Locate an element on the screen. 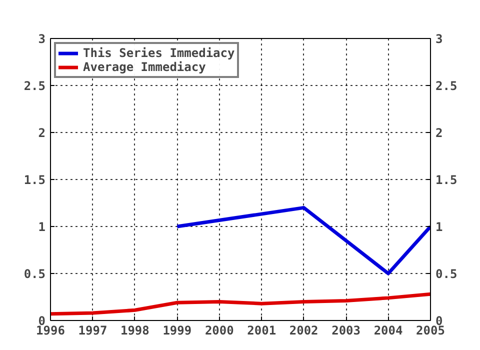  y-tick-label: 1.5 is located at coordinates (35, 180).